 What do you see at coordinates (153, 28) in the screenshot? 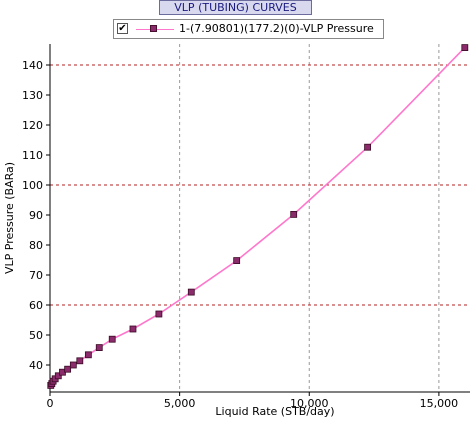
I see `legend-marker-swatch` at bounding box center [153, 28].